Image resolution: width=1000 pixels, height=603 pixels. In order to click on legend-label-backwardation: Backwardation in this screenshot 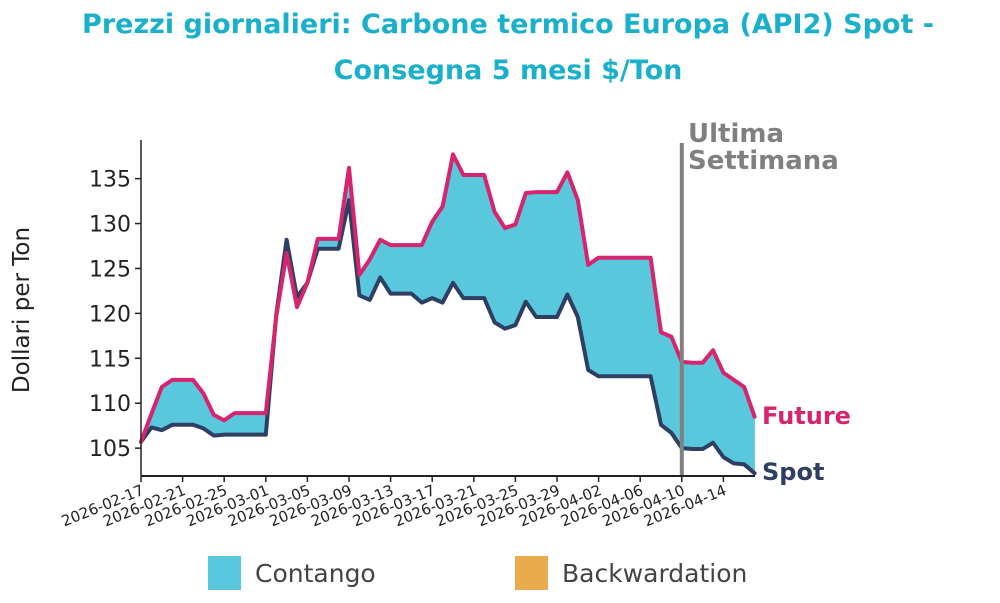, I will do `click(655, 573)`.